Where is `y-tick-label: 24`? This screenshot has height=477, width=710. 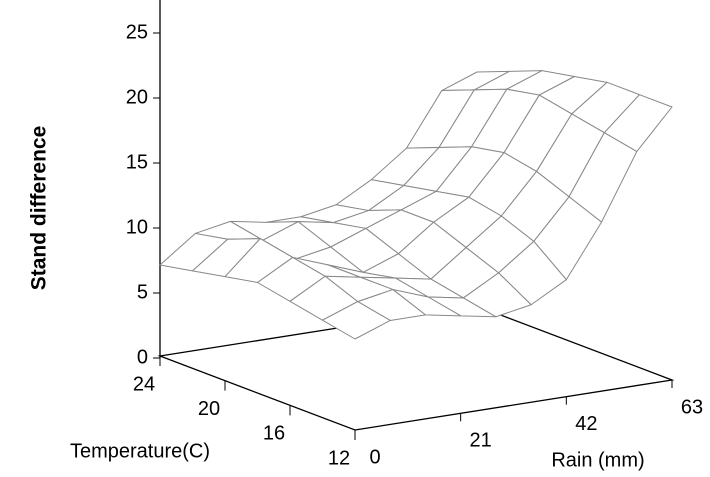
y-tick-label: 24 is located at coordinates (144, 384).